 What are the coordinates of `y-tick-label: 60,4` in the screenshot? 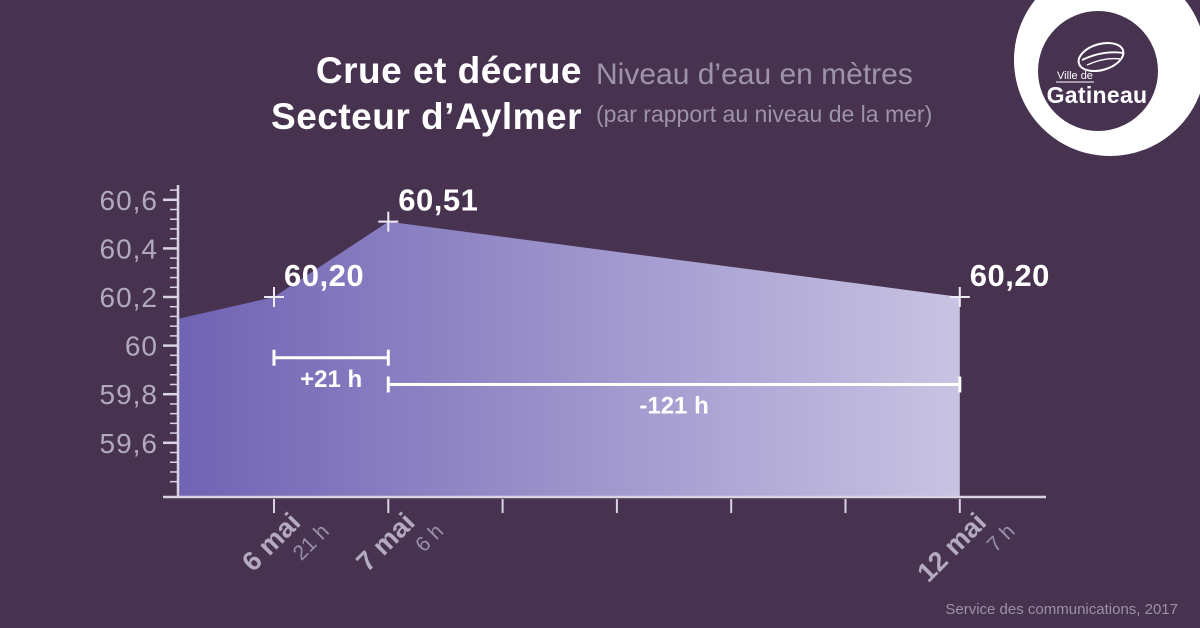 It's located at (129, 248).